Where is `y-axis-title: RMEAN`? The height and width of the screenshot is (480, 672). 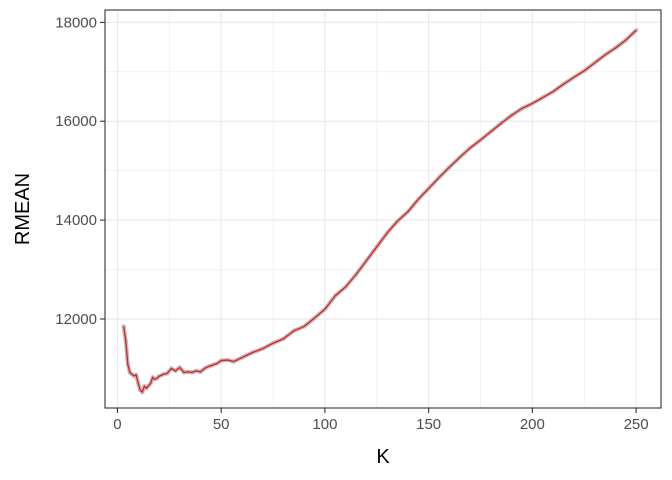
y-axis-title: RMEAN is located at coordinates (23, 209).